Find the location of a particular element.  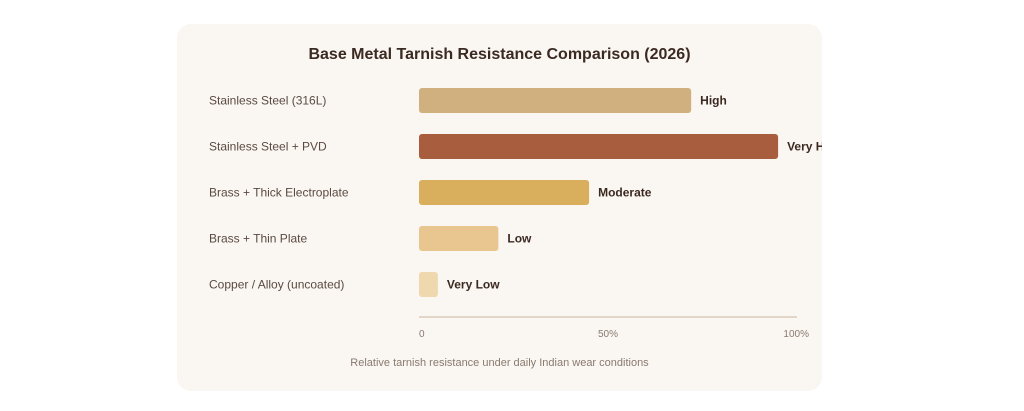

category-label: Stainless Steel (316L) is located at coordinates (267, 101).